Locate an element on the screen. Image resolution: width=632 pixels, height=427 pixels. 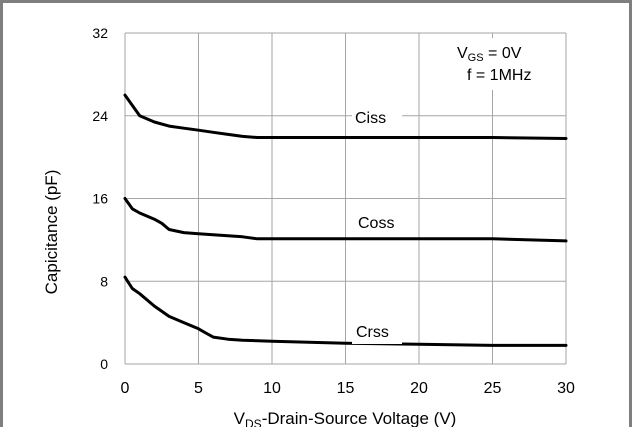
x-tick-label: 0 is located at coordinates (125, 388).